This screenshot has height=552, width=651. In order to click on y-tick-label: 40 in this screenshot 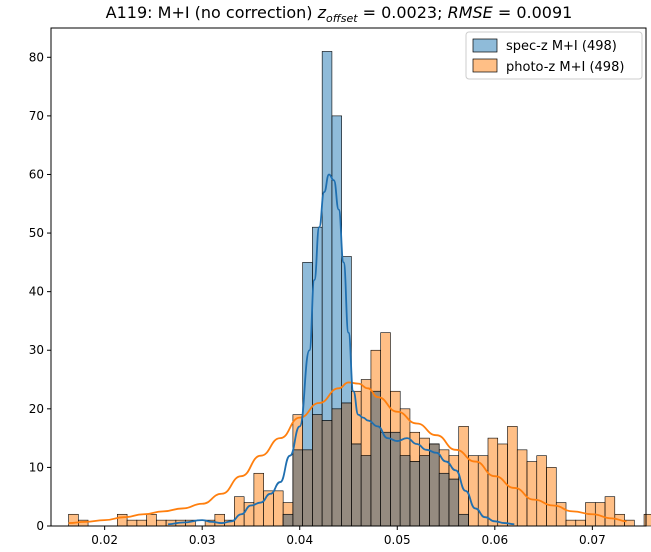, I will do `click(36, 292)`.